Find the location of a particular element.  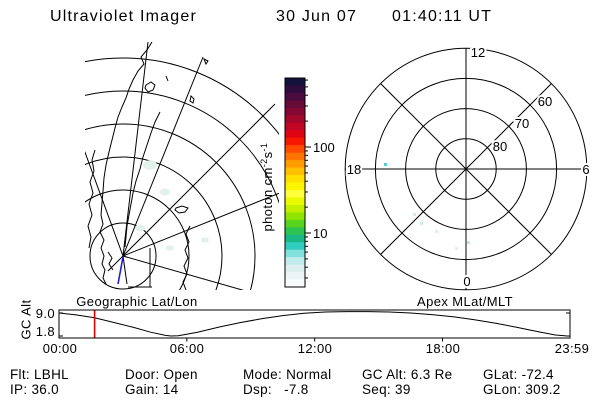

colorbar-frame is located at coordinates (295, 182).